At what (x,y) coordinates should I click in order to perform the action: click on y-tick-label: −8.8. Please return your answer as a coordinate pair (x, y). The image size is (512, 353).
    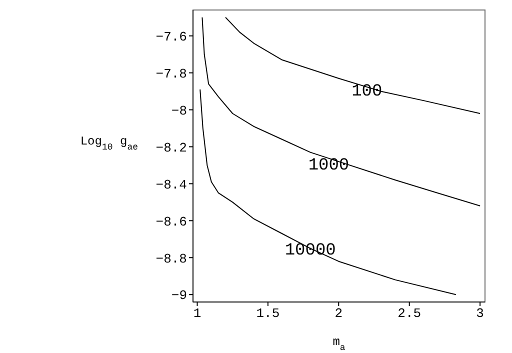
    Looking at the image, I should click on (171, 258).